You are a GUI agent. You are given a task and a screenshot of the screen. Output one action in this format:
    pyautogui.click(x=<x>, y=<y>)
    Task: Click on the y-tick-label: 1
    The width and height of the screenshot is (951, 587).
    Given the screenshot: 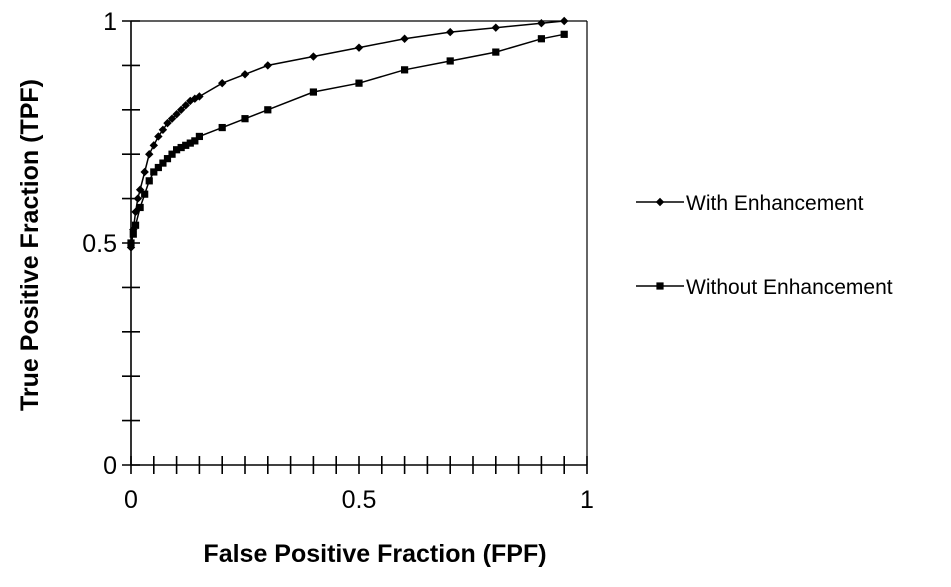 What is the action you would take?
    pyautogui.click(x=110, y=22)
    